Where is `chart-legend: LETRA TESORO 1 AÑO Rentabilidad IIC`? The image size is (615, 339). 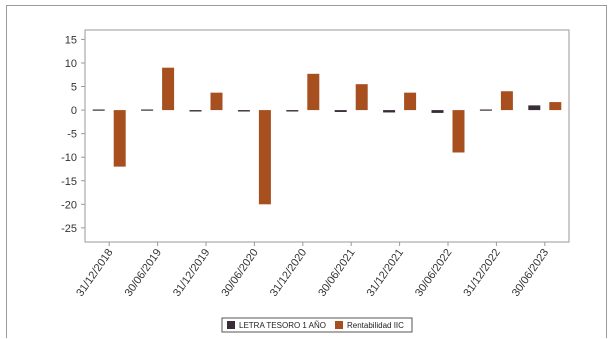 chart-legend: LETRA TESORO 1 AÑO Rentabilidad IIC is located at coordinates (317, 325).